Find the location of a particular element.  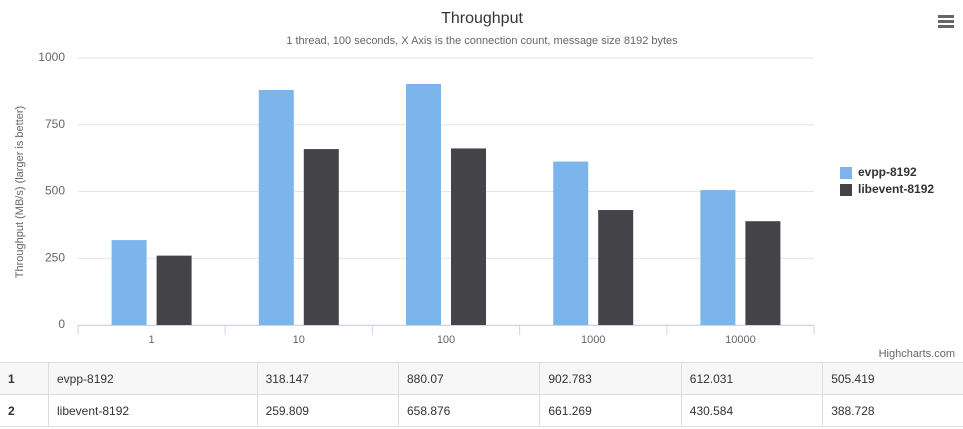

legend-item: evpp-8192 is located at coordinates (878, 172).